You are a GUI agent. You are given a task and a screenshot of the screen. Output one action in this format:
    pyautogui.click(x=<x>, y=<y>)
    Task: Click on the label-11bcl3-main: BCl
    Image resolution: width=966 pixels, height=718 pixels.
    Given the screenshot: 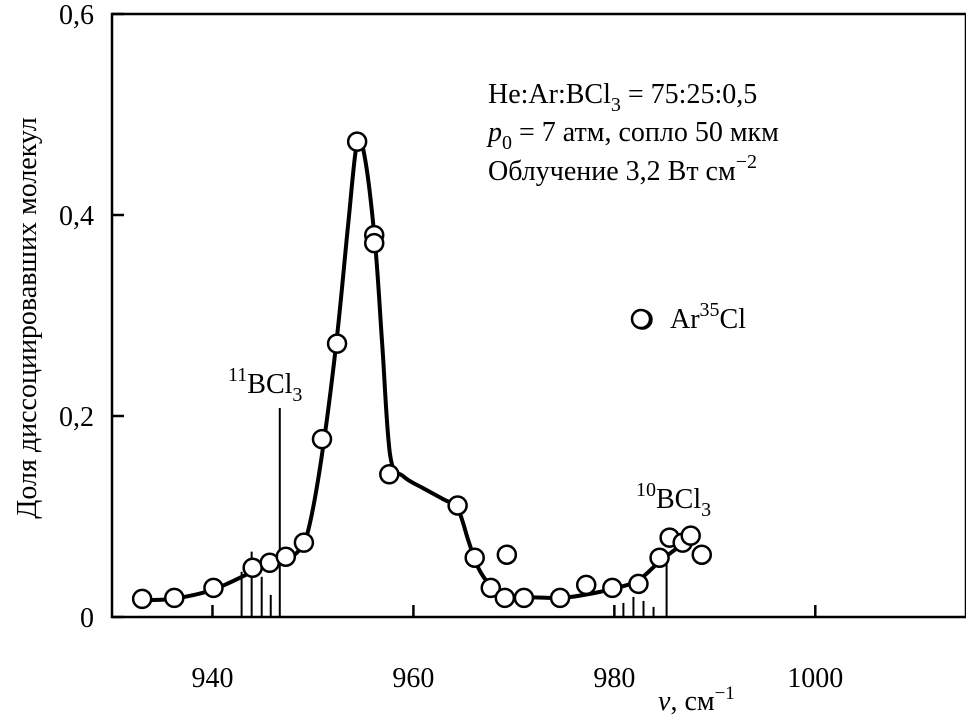 What is the action you would take?
    pyautogui.click(x=269, y=384)
    